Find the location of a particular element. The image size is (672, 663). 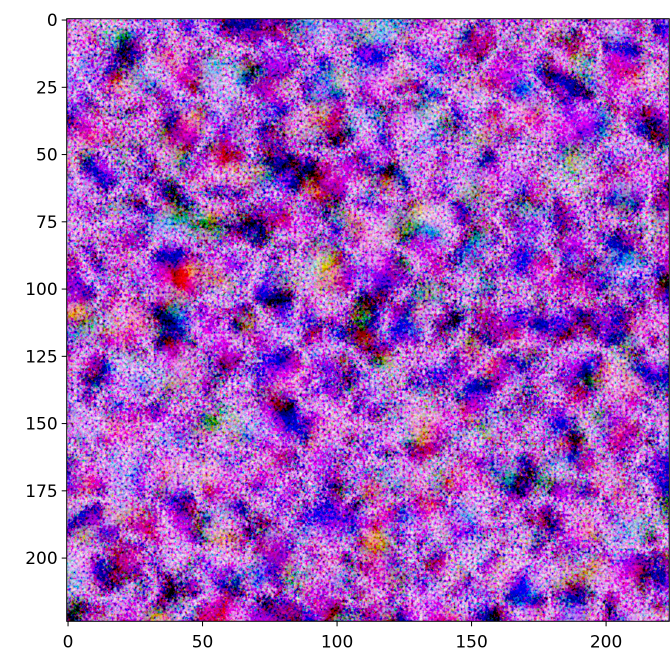

y-tick-label: 25 is located at coordinates (47, 88).